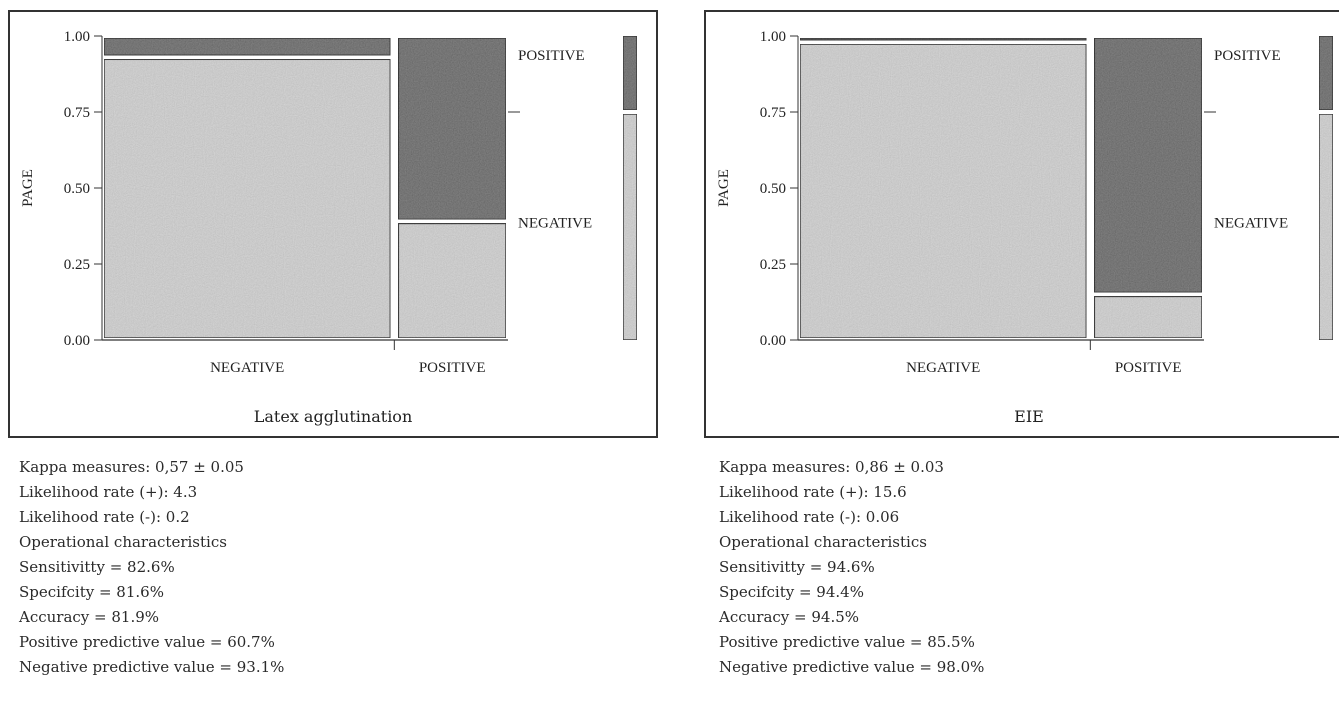  I want to click on stats-line: Accuracy = 94.5%, so click(789, 617).